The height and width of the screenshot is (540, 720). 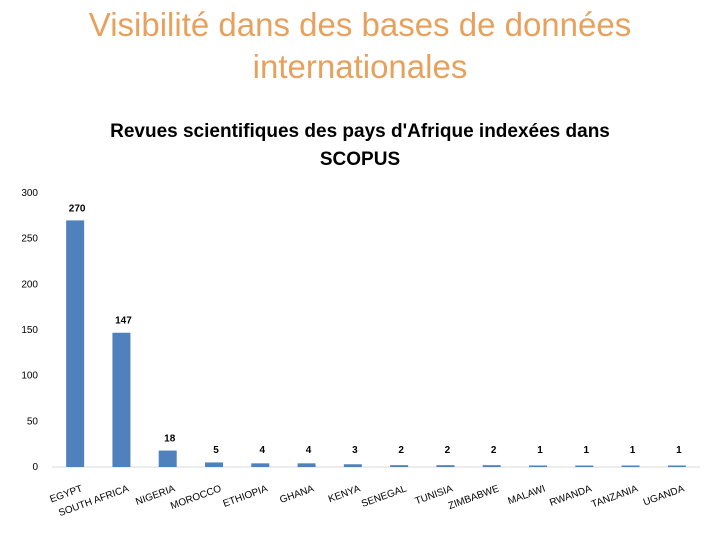 I want to click on bar-malawi, so click(x=538, y=466).